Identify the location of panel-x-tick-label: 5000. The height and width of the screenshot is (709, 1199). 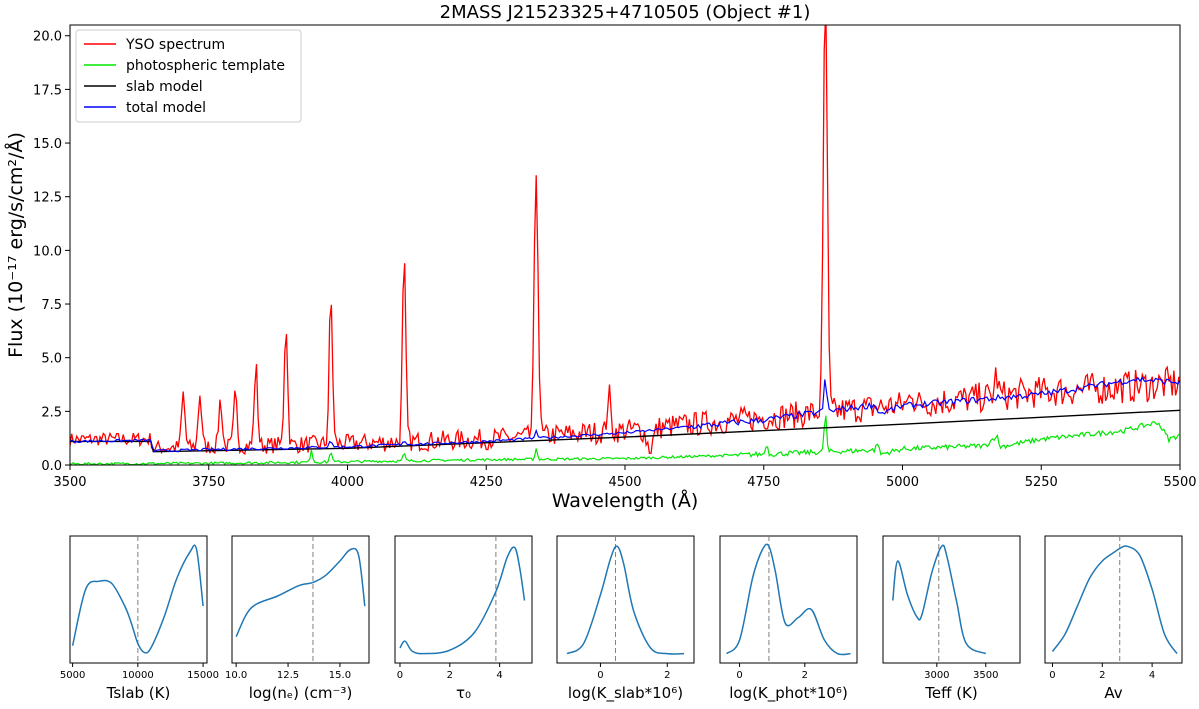
(72, 675).